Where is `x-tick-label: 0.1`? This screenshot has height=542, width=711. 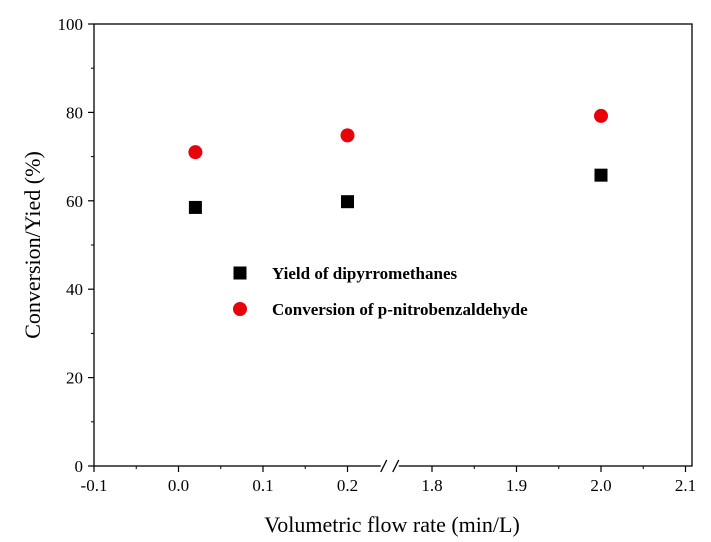
x-tick-label: 0.1 is located at coordinates (262, 485).